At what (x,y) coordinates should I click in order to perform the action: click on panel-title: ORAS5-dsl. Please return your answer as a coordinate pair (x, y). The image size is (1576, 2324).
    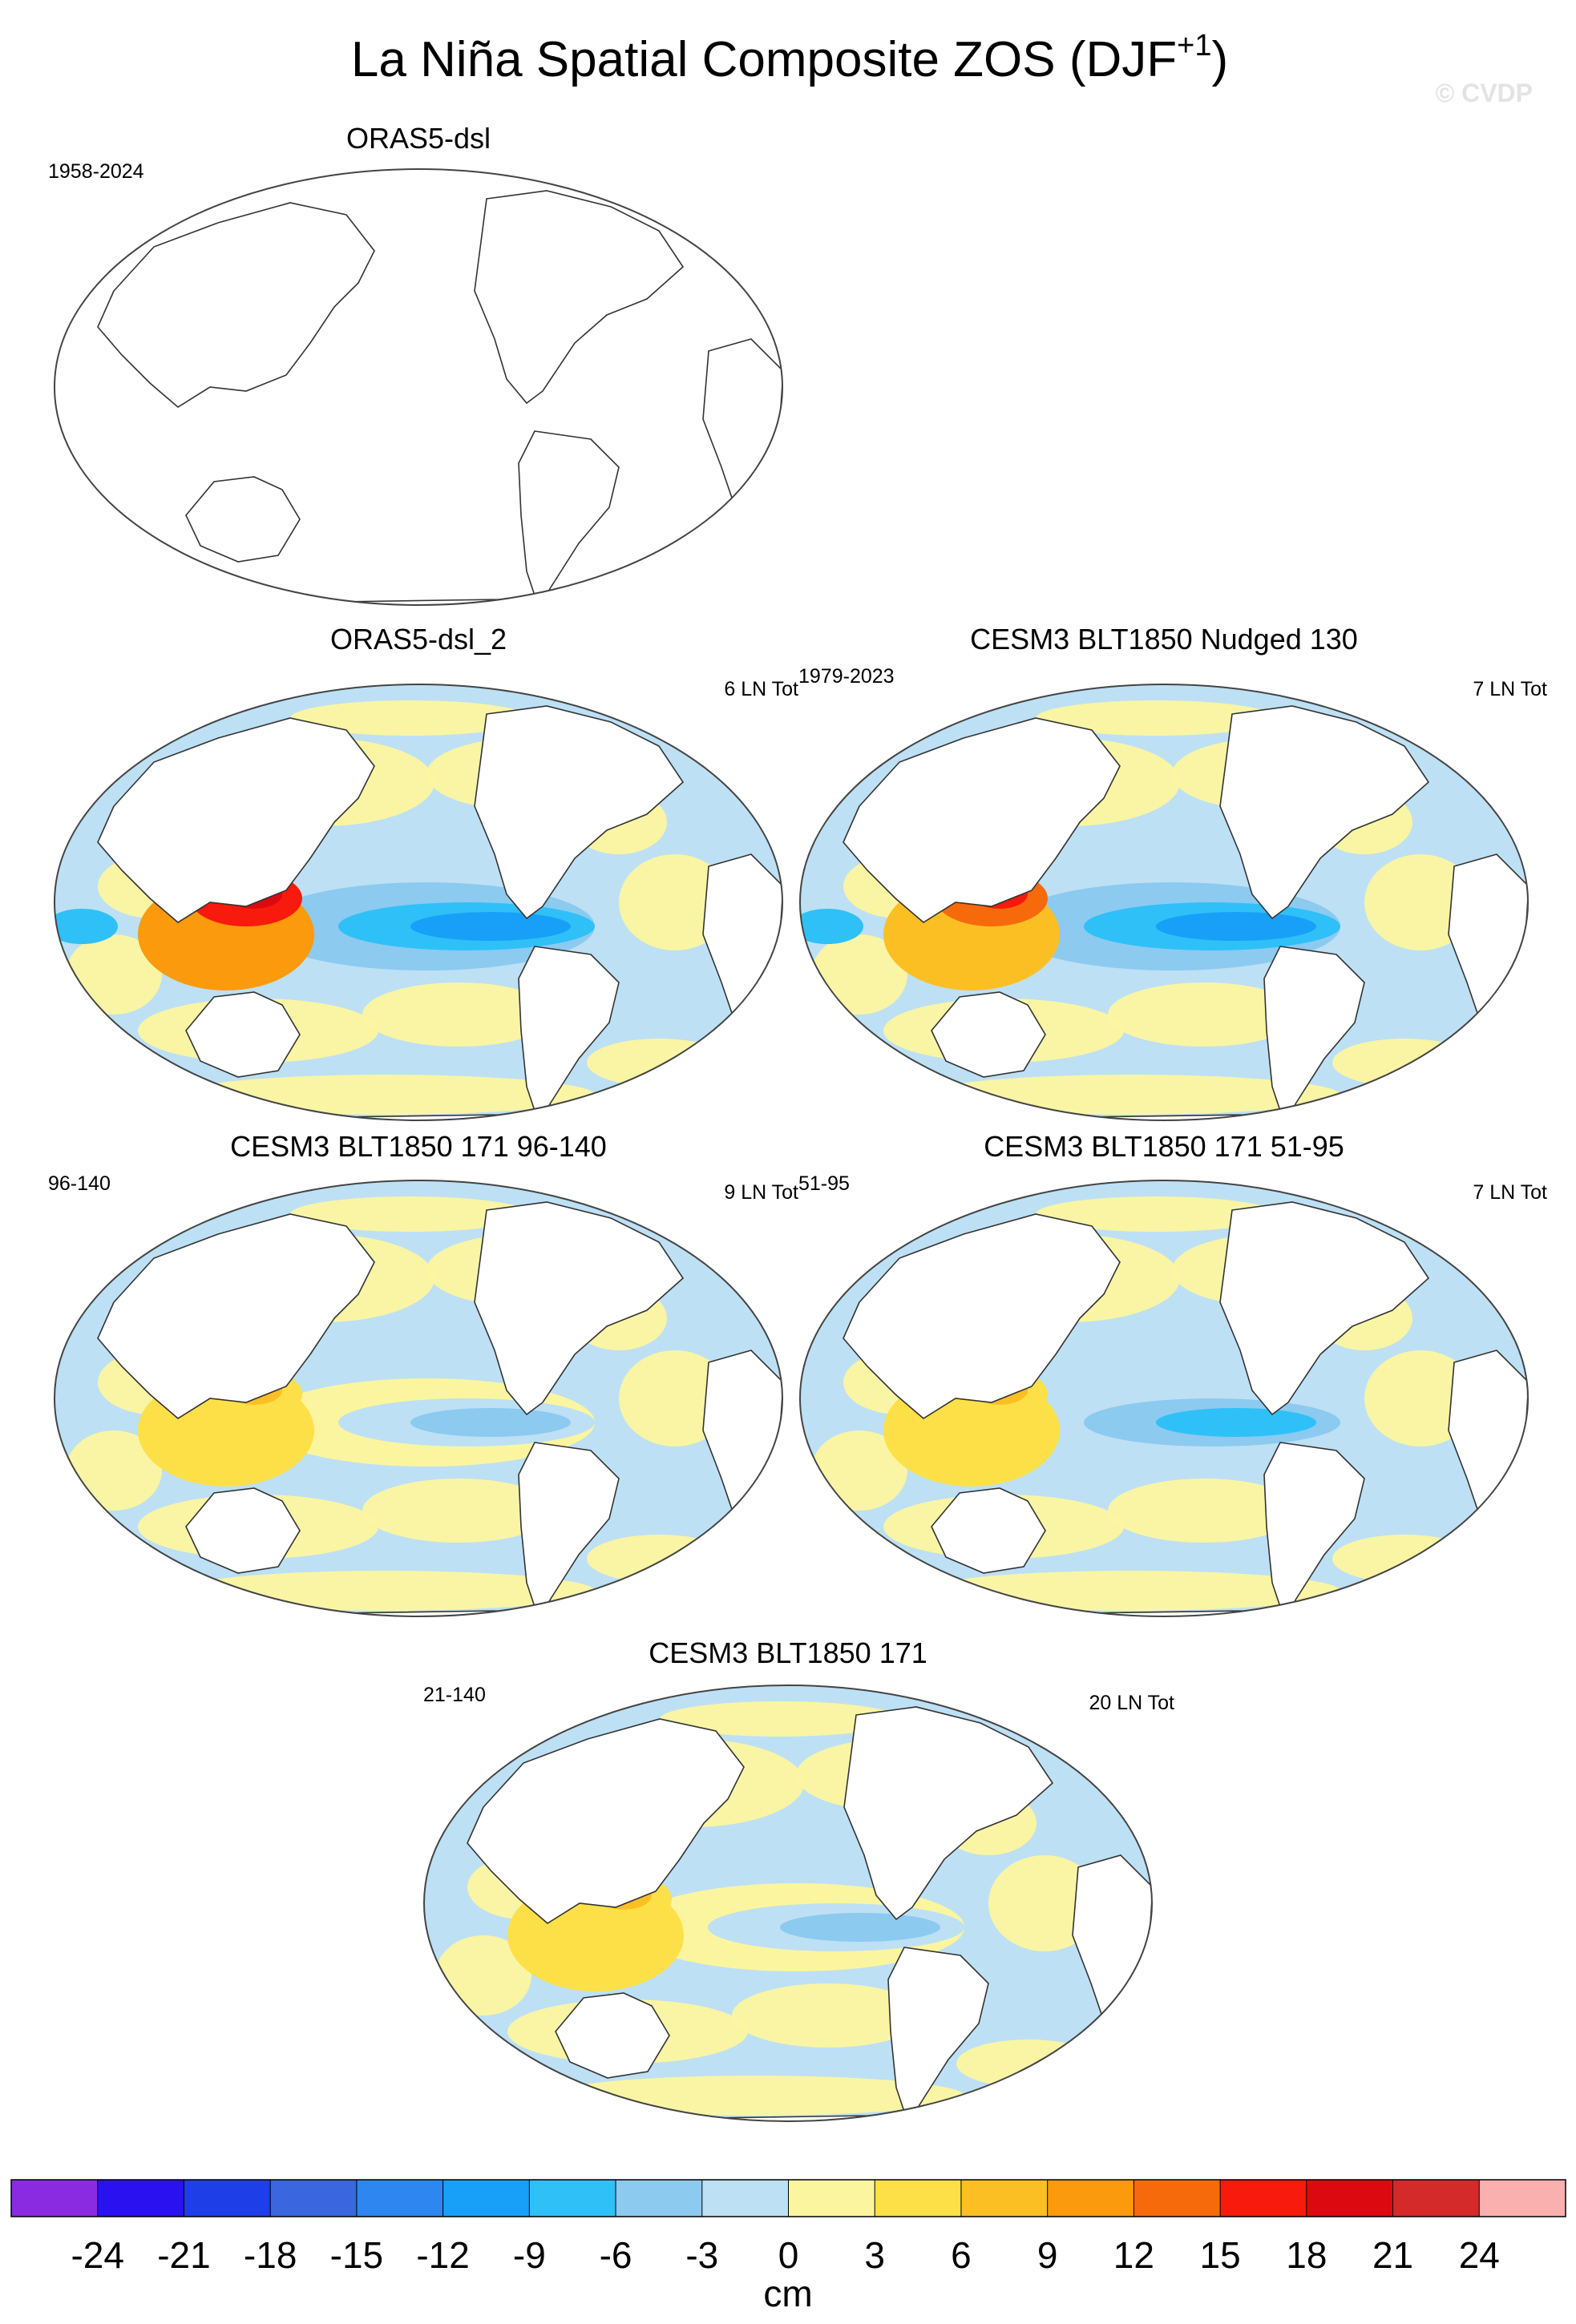
    Looking at the image, I should click on (418, 138).